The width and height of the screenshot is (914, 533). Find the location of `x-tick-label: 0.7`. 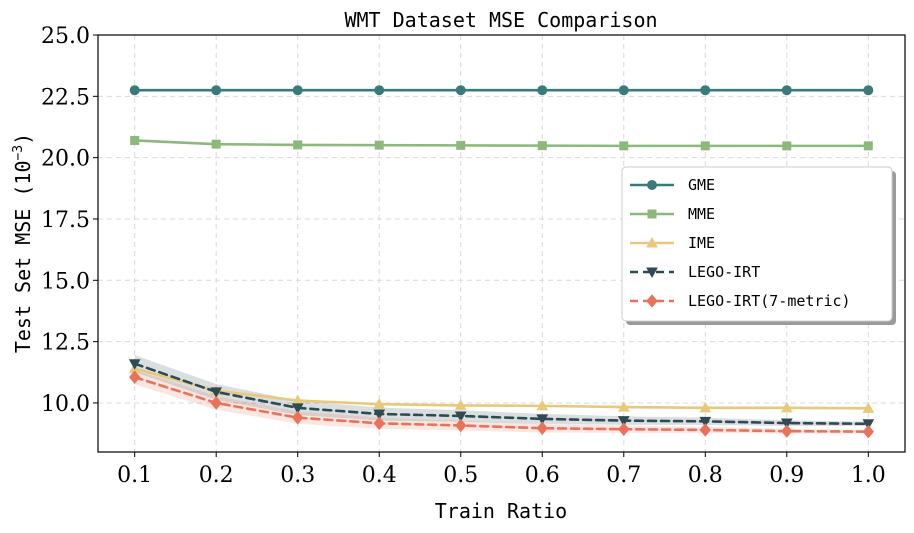

x-tick-label: 0.7 is located at coordinates (623, 475).